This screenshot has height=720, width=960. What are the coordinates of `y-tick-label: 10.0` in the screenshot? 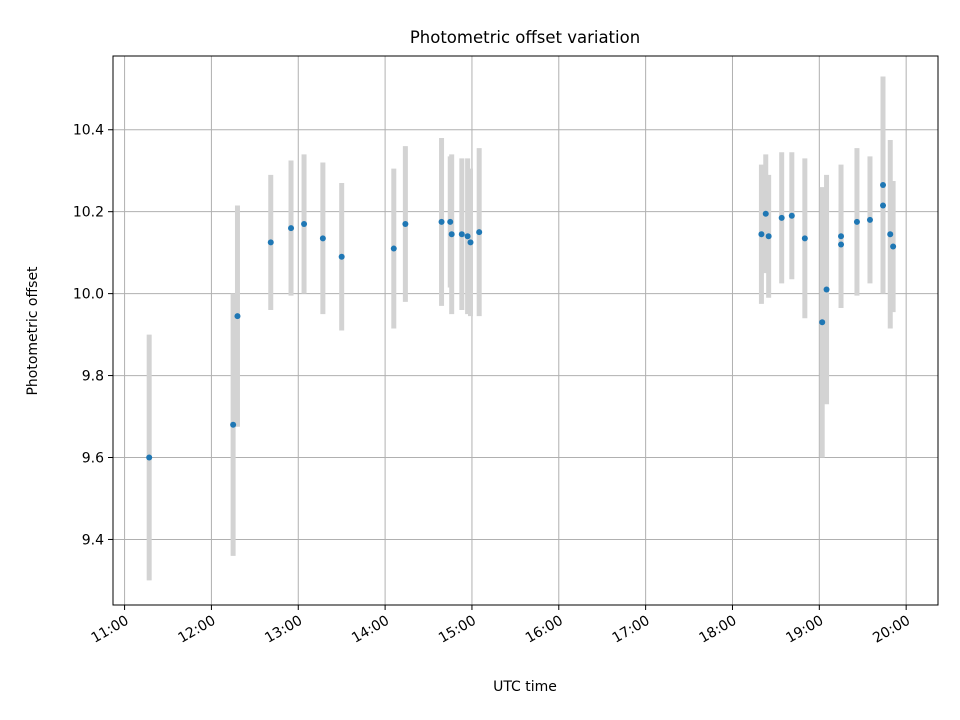 It's located at (88, 295).